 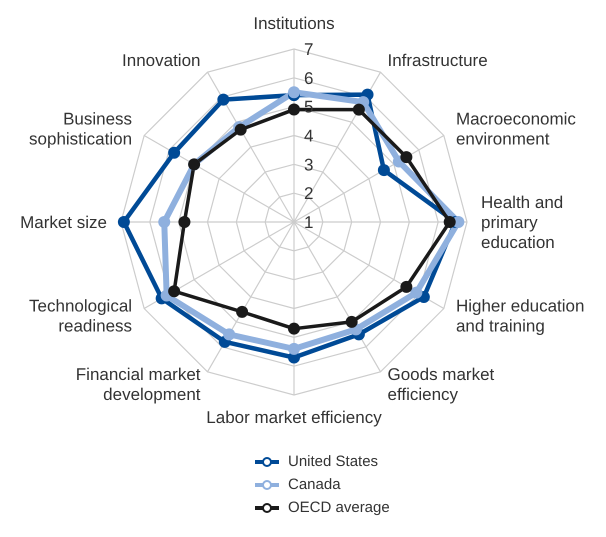 What do you see at coordinates (339, 507) in the screenshot?
I see `legend-label: OECD average` at bounding box center [339, 507].